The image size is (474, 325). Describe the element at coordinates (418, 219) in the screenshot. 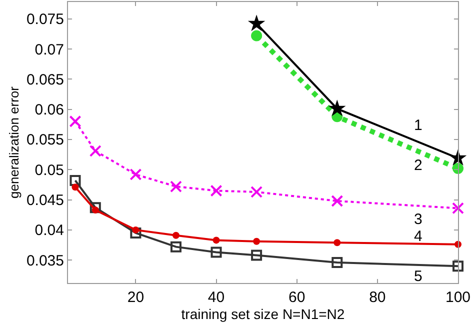

I see `series-label: 3` at that location.